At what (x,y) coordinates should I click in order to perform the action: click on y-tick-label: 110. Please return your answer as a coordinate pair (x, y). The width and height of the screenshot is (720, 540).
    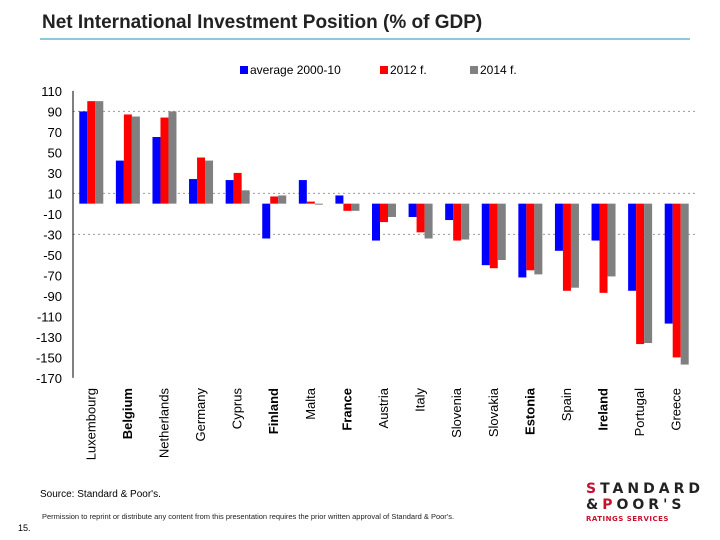
    Looking at the image, I should click on (51, 91).